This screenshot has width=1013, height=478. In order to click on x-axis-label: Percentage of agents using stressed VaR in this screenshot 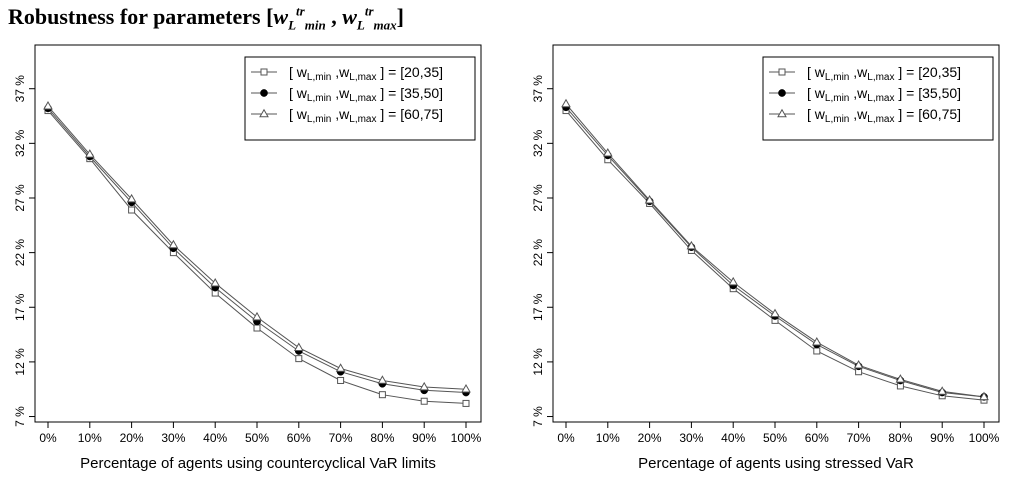, I will do `click(776, 463)`.